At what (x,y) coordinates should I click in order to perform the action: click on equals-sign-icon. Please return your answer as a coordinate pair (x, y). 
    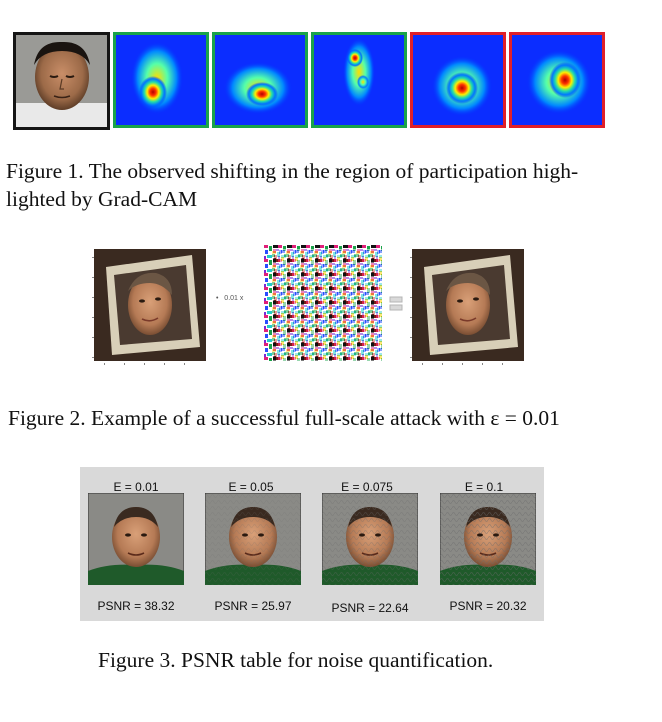
    Looking at the image, I should click on (396, 304).